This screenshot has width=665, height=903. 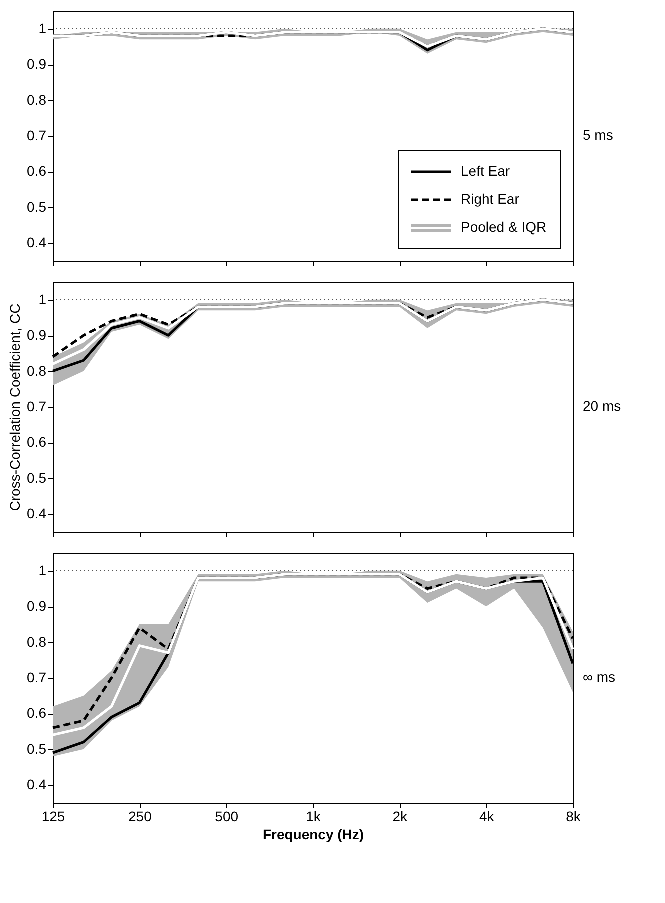 What do you see at coordinates (490, 199) in the screenshot?
I see `legend-label: Right Ear` at bounding box center [490, 199].